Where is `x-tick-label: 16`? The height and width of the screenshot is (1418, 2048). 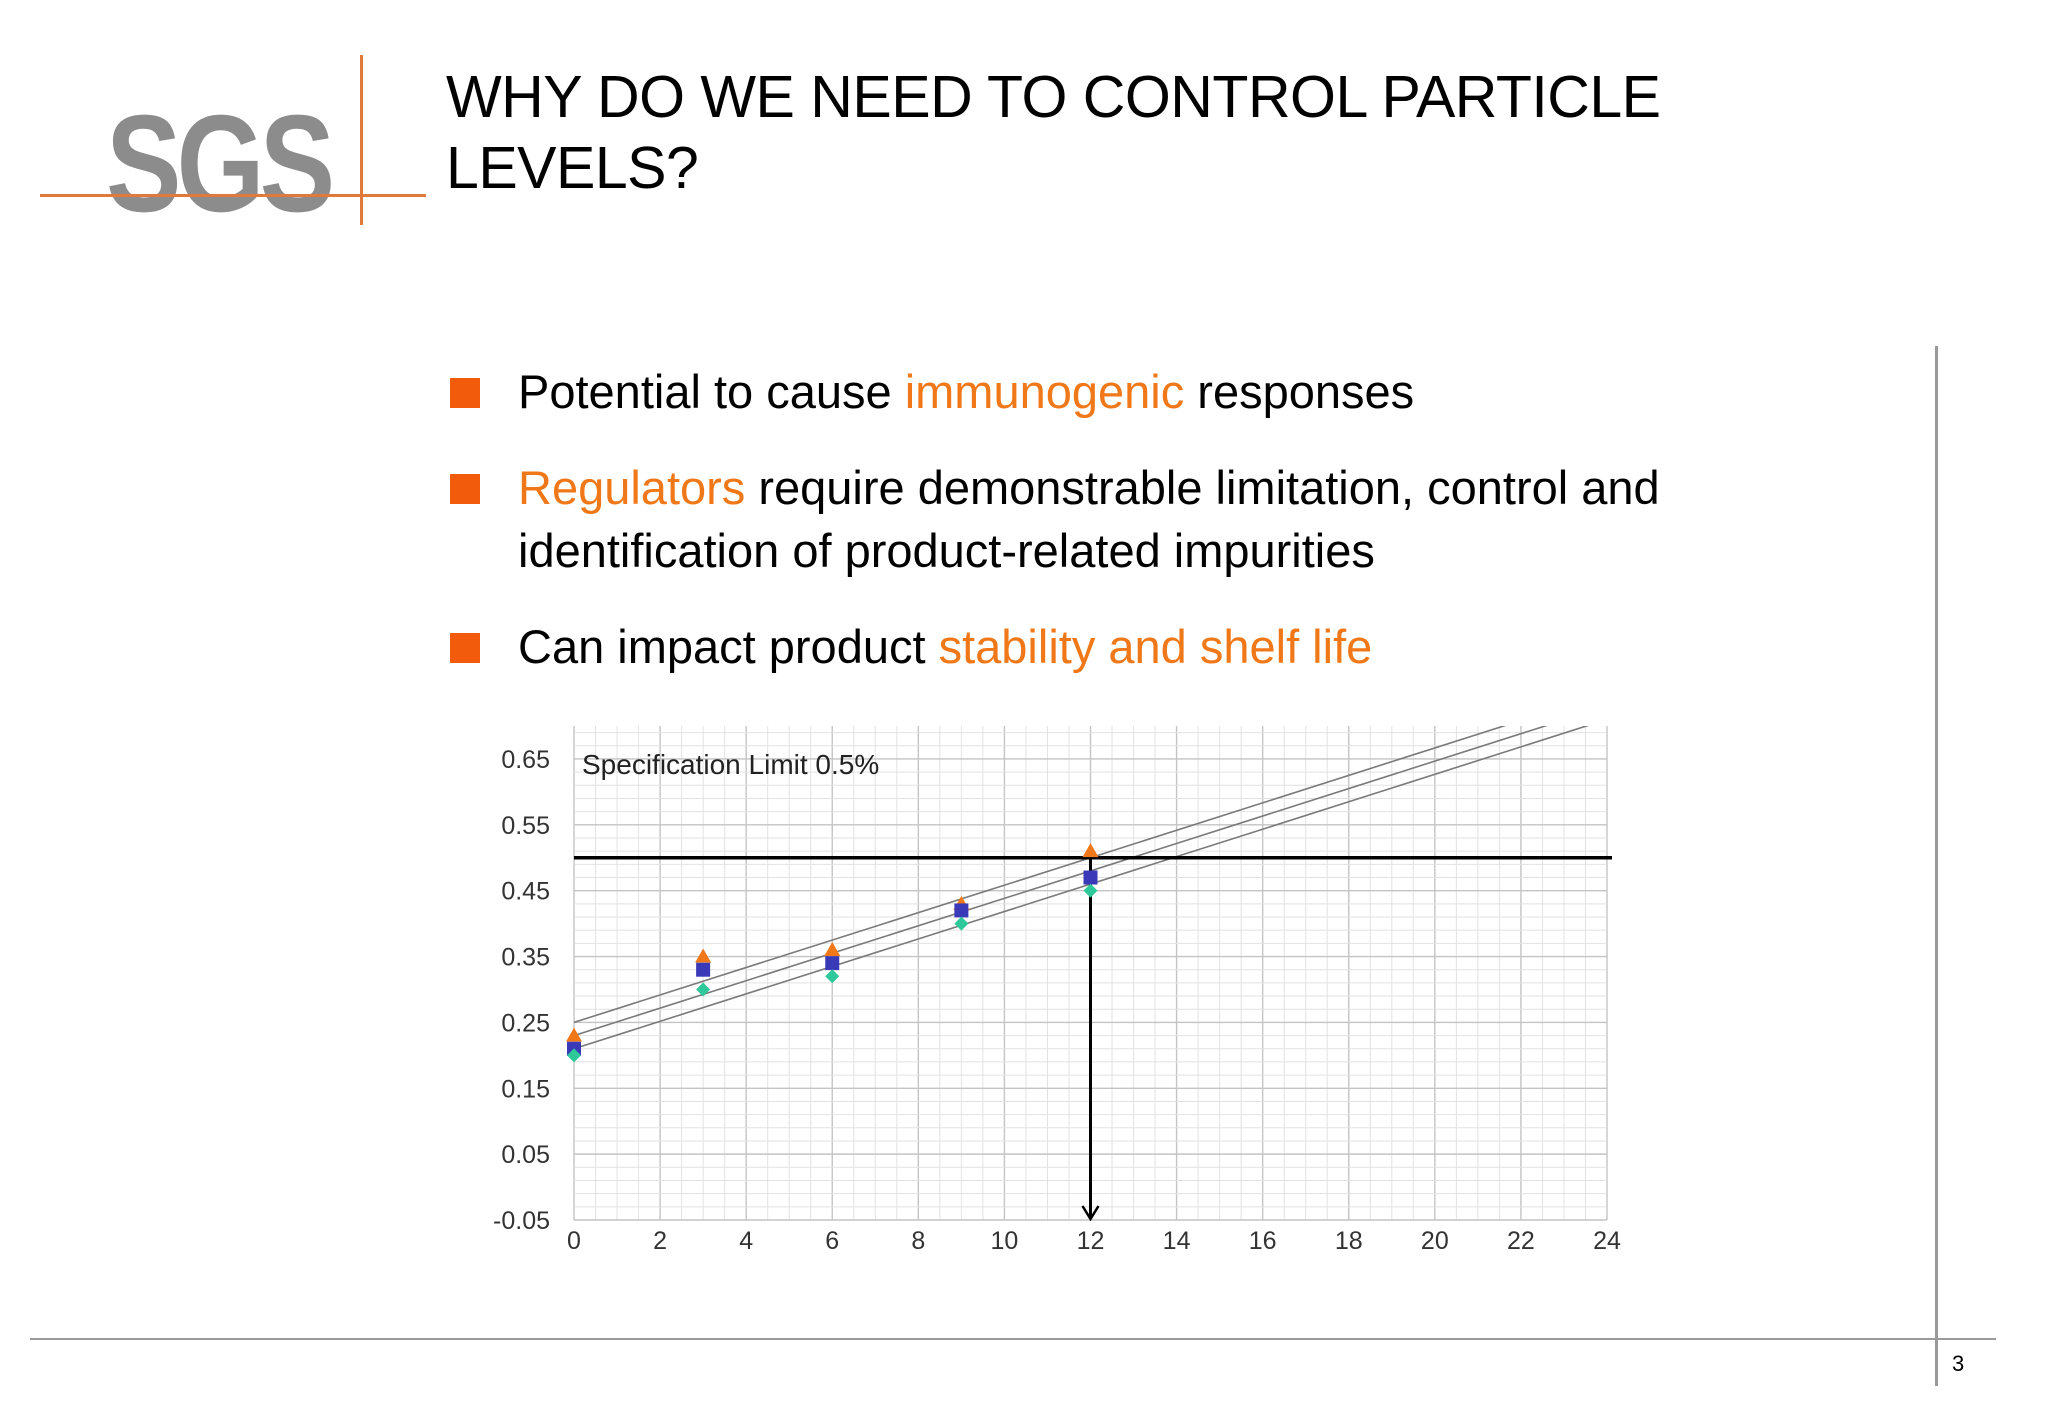 x-tick-label: 16 is located at coordinates (1263, 1239).